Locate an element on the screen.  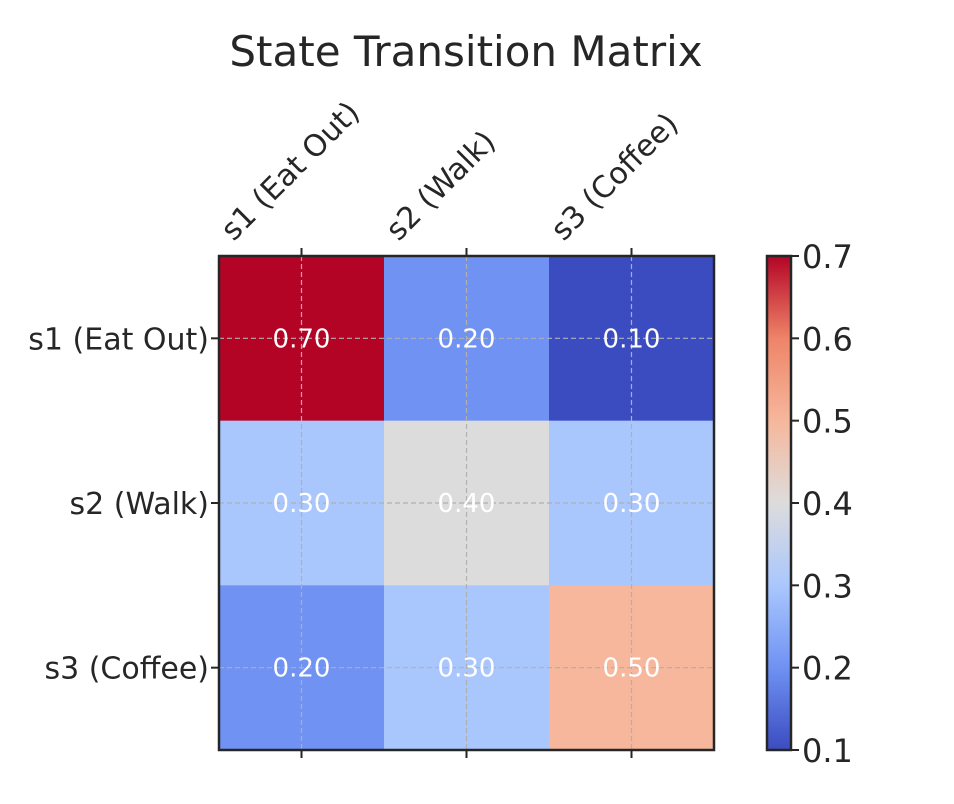
x-tick-label: s2 (Walk) is located at coordinates (440, 185).